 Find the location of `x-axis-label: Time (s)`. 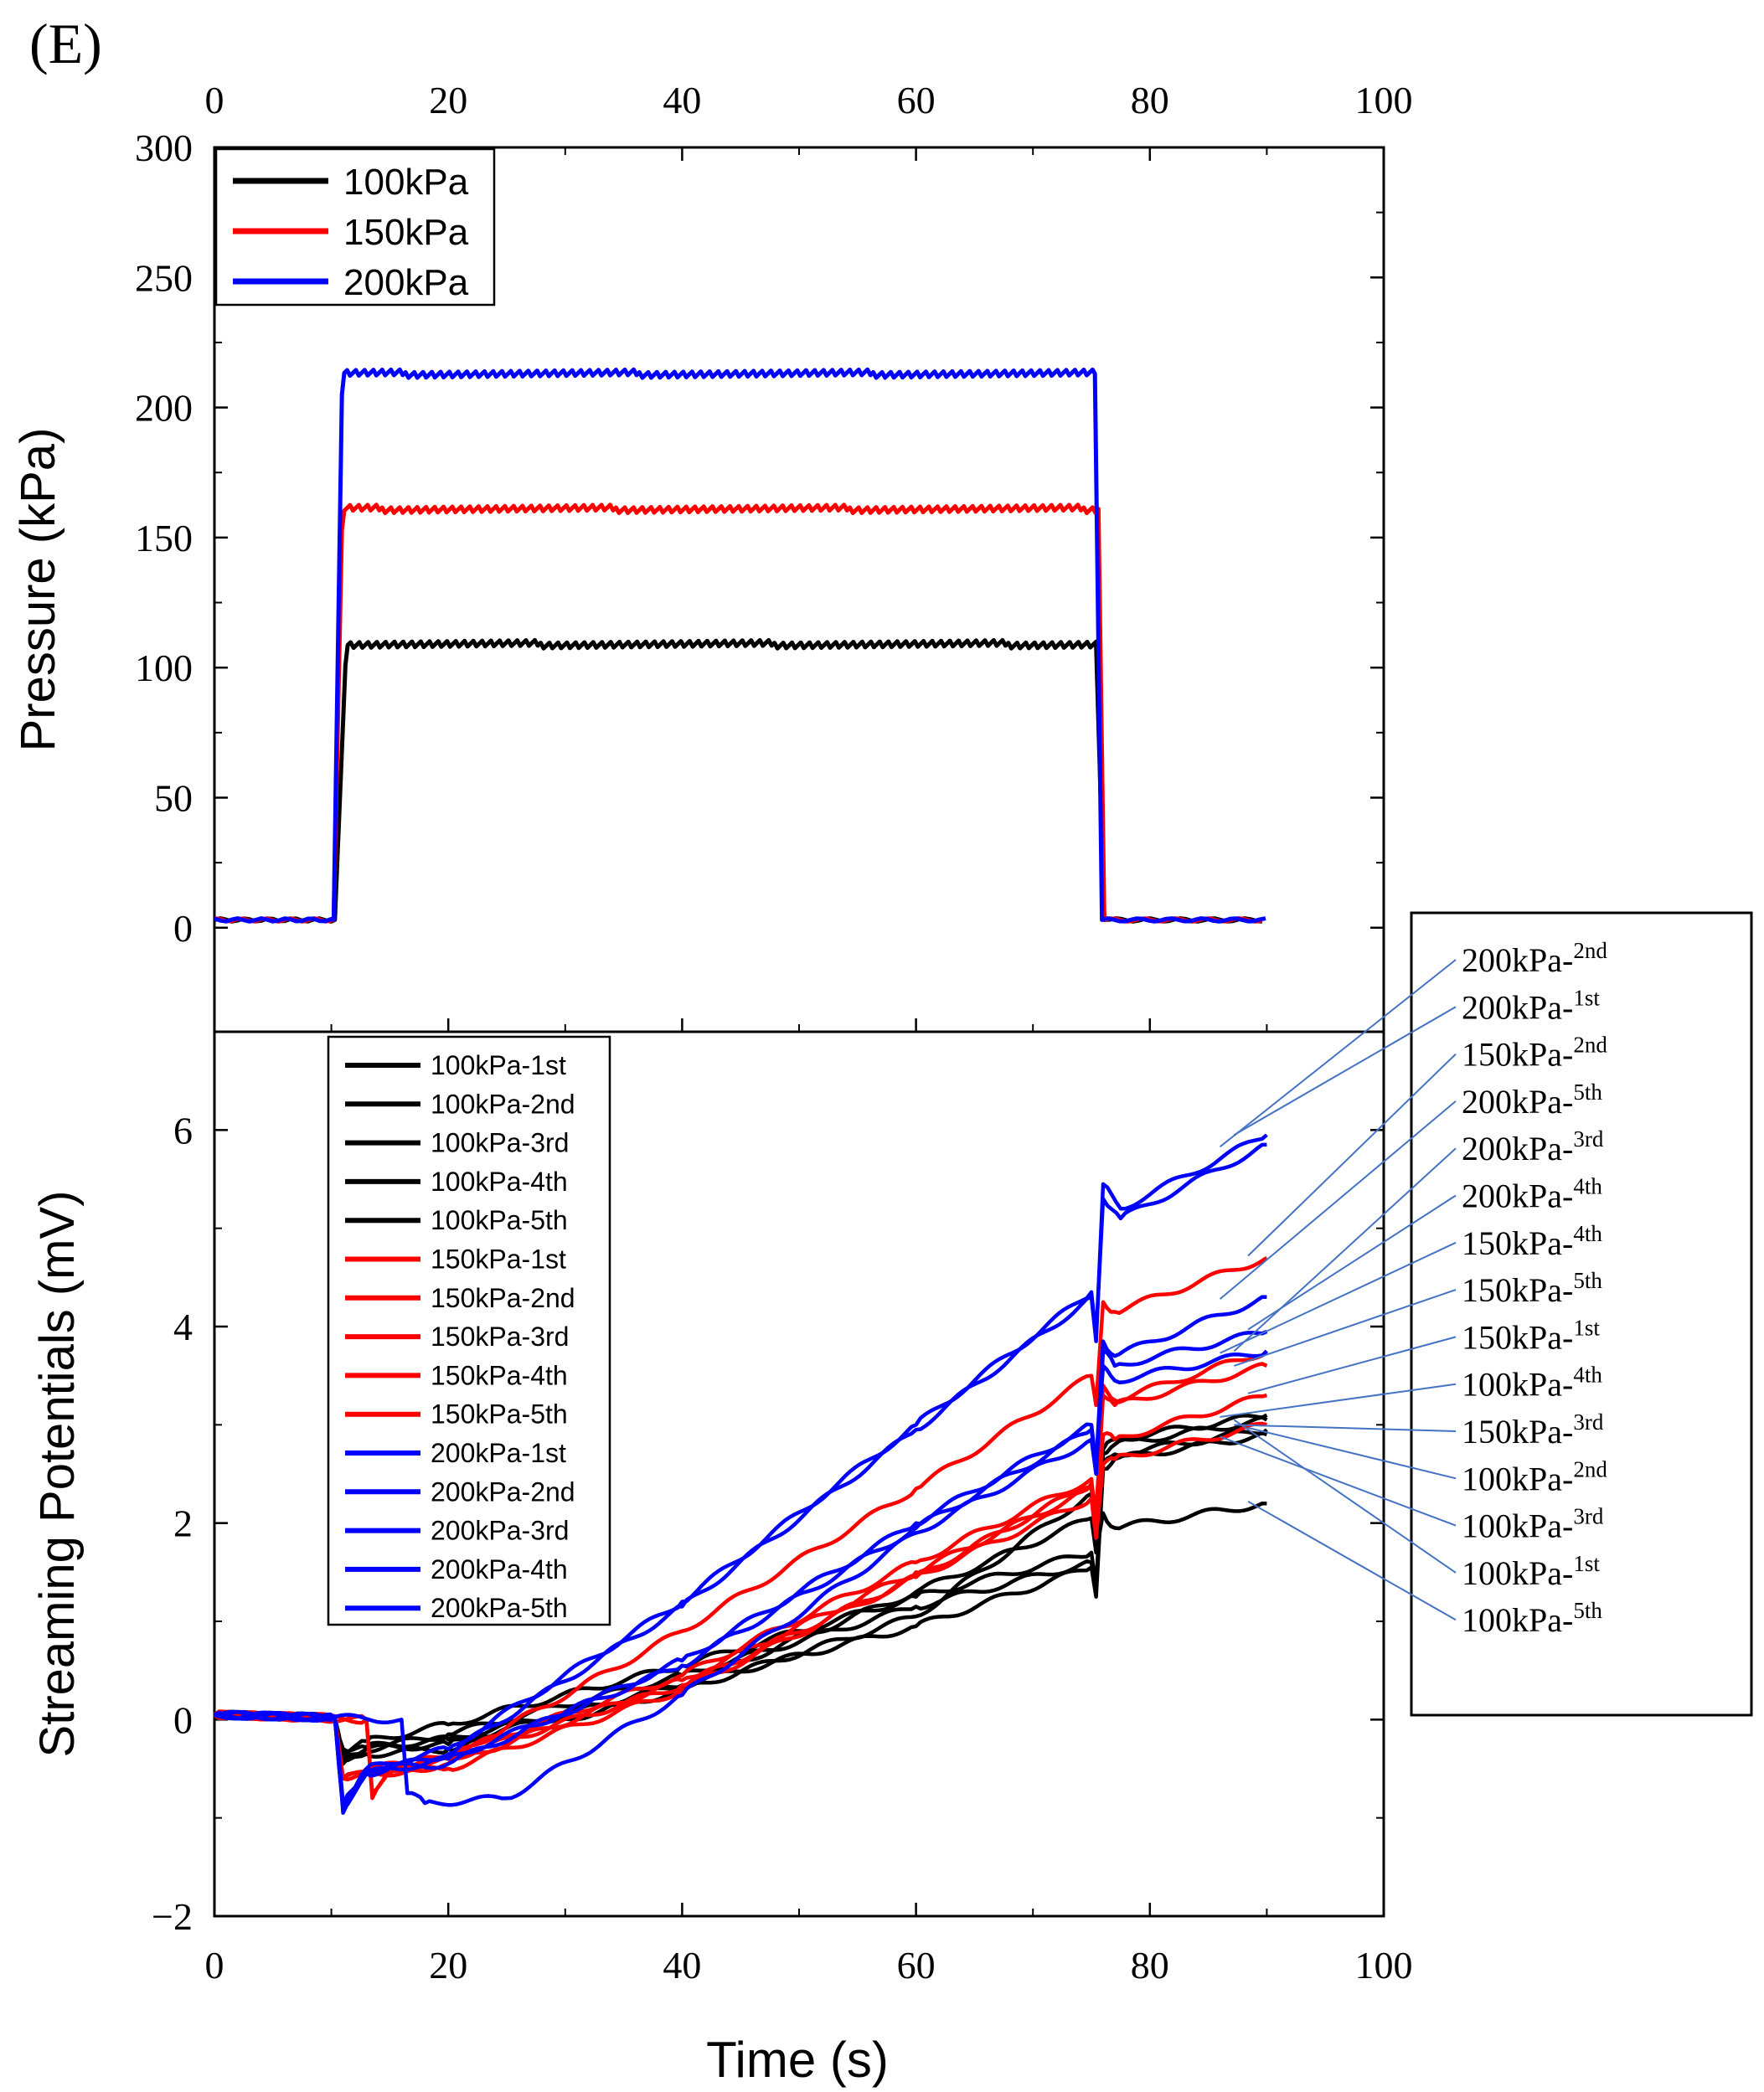

x-axis-label: Time (s) is located at coordinates (797, 2060).